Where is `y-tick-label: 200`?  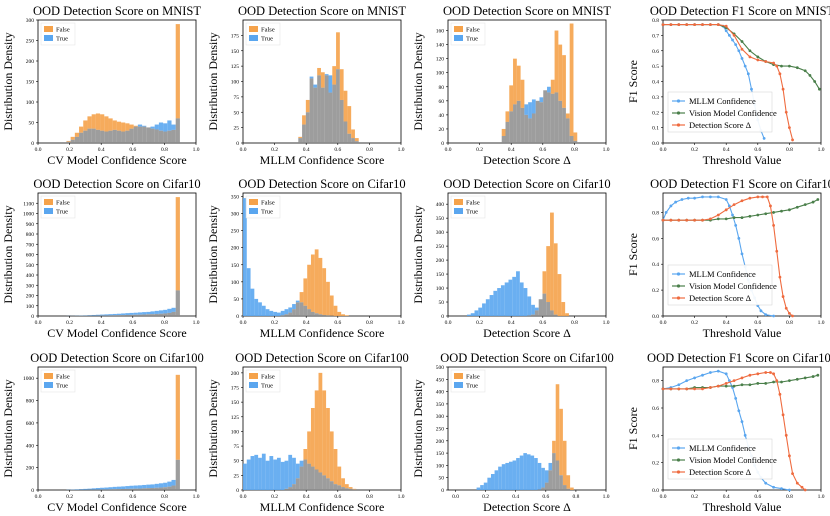 y-tick-label: 200 is located at coordinates (235, 249).